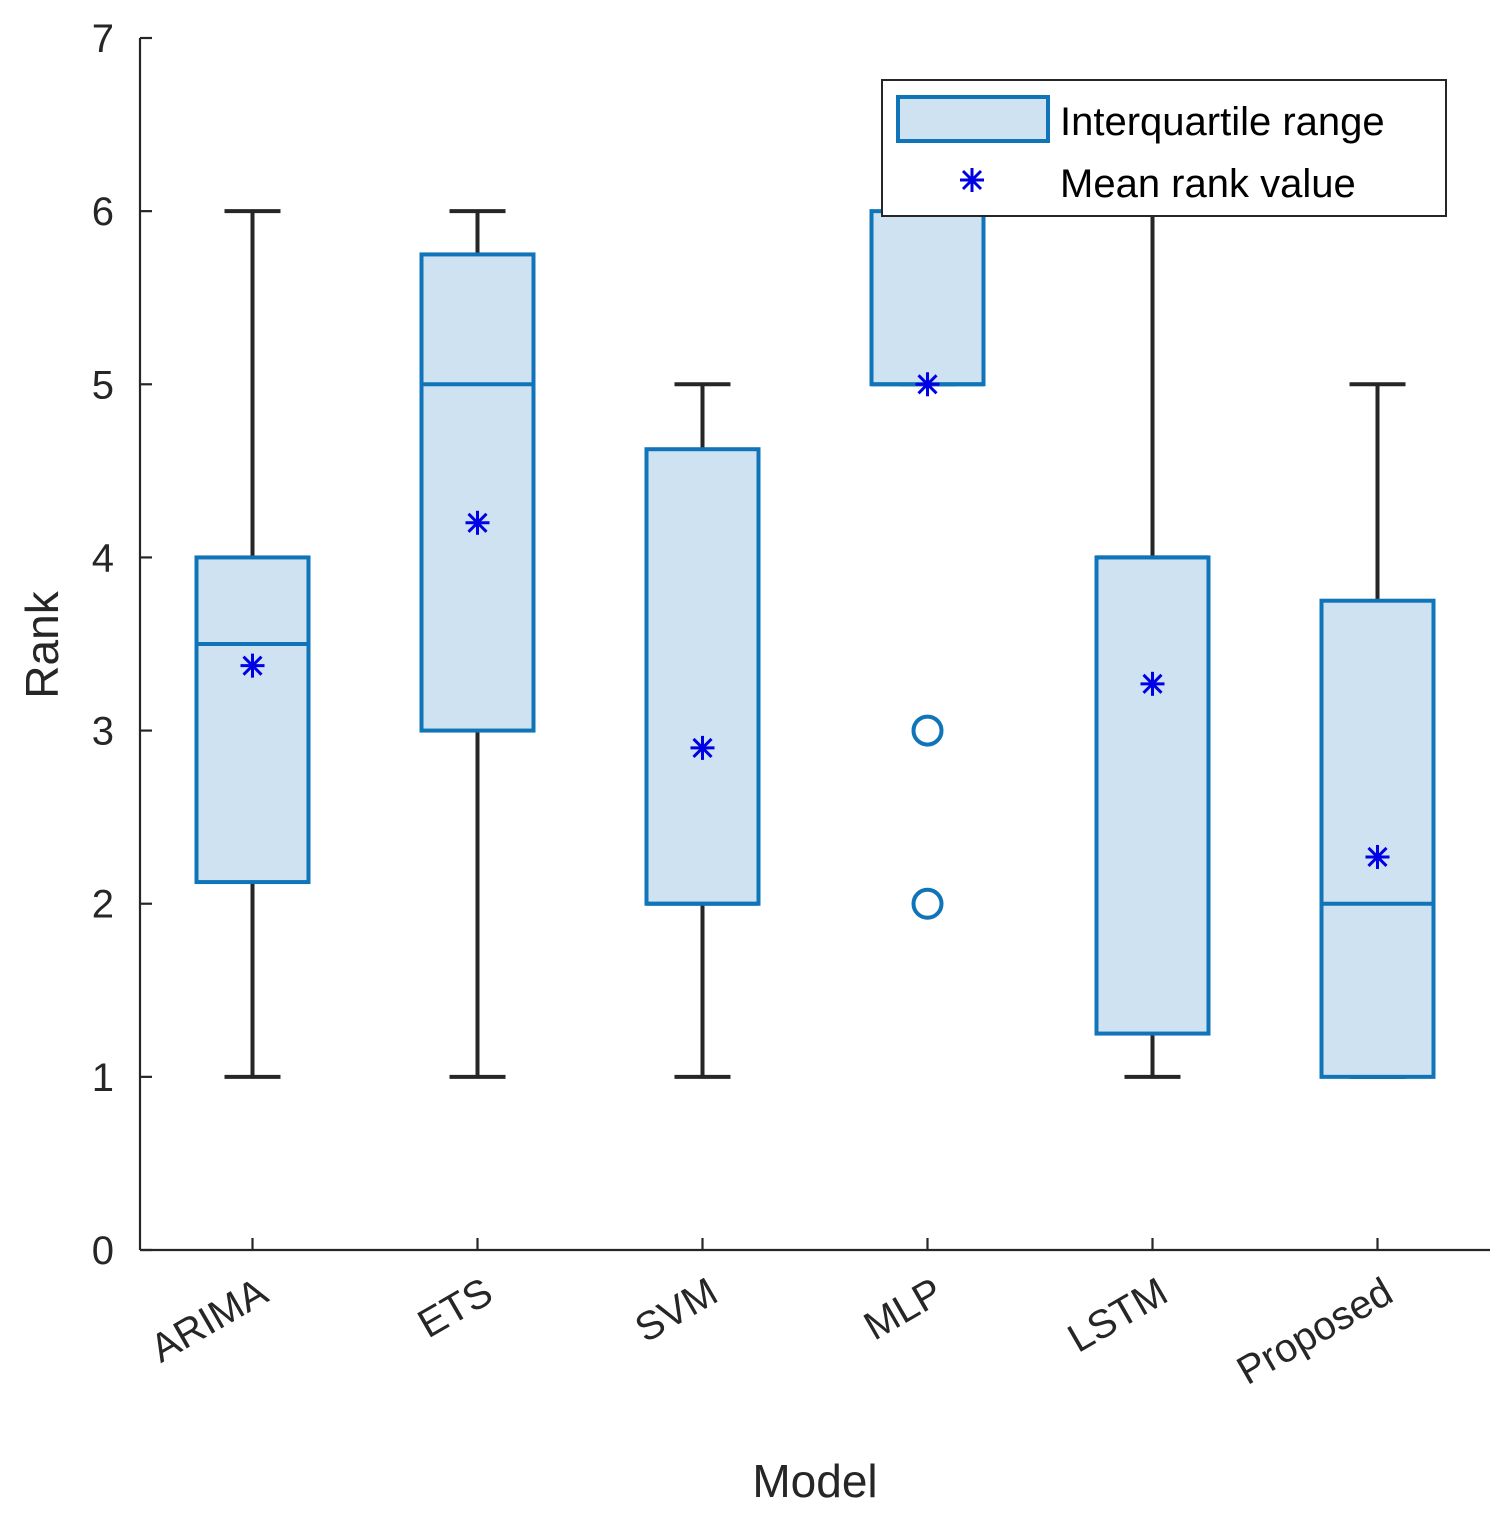 Image resolution: width=1510 pixels, height=1517 pixels. Describe the element at coordinates (1208, 184) in the screenshot. I see `legend-mean-label: Mean rank value` at that location.